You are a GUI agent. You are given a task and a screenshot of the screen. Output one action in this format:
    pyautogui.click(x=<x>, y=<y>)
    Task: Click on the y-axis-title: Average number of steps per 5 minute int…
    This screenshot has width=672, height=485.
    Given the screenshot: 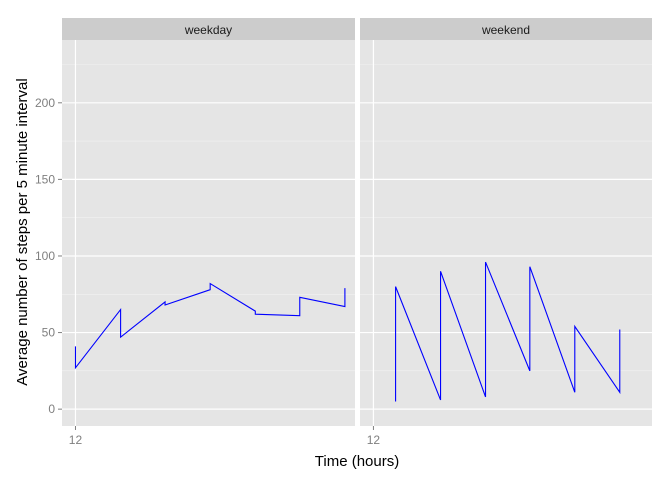 What is the action you would take?
    pyautogui.click(x=22, y=231)
    